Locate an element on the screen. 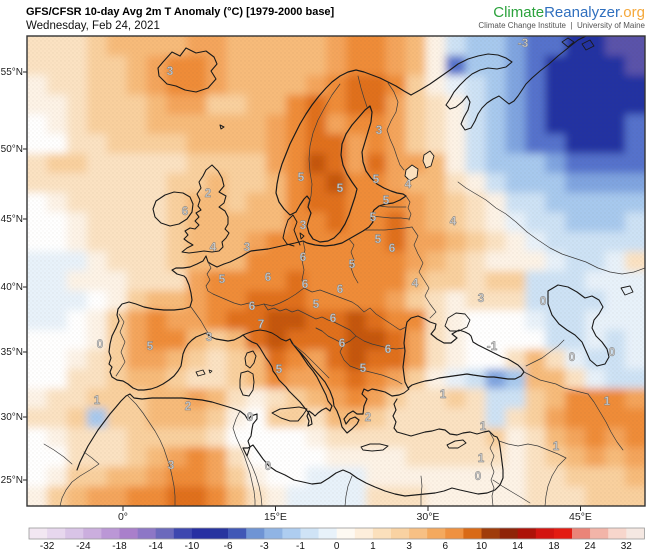 This screenshot has height=552, width=650. svg-text: -24 is located at coordinates (83, 546).